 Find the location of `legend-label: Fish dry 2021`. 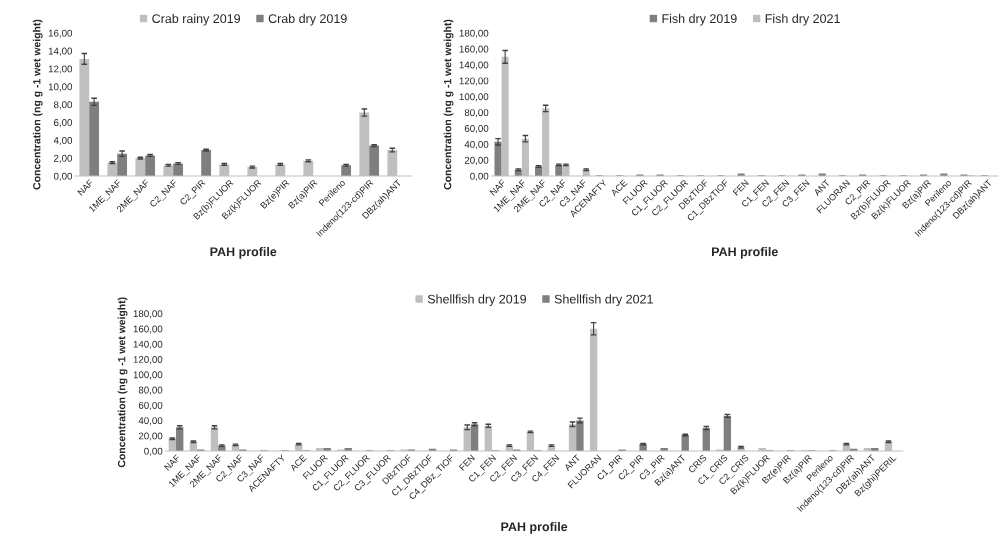

legend-label: Fish dry 2021 is located at coordinates (802, 19).